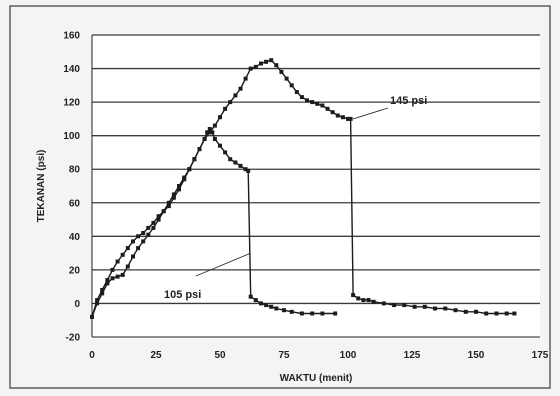  Describe the element at coordinates (182, 295) in the screenshot. I see `annotation-label: 105 psi` at that location.